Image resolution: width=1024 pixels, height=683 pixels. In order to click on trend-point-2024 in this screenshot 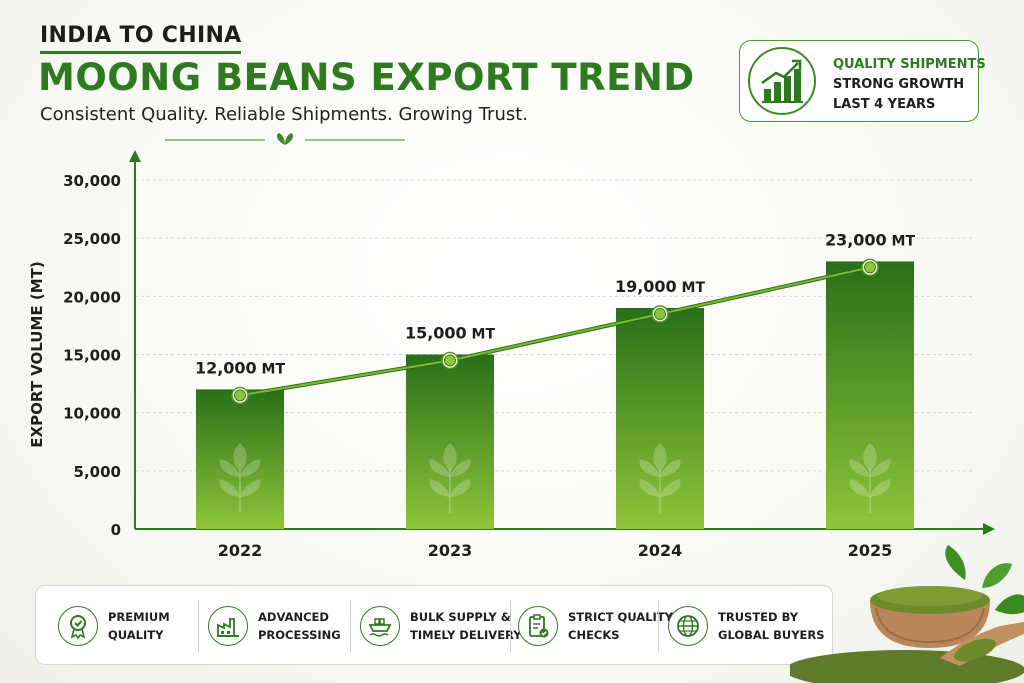, I will do `click(660, 313)`.